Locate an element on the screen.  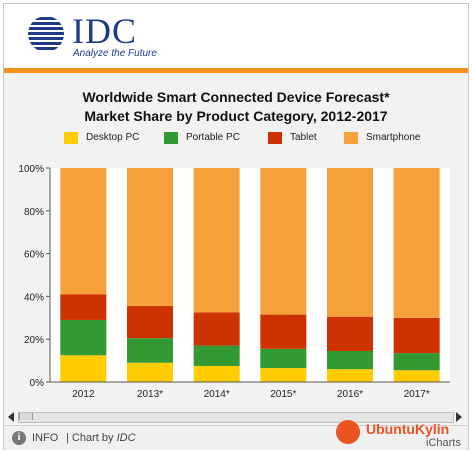
y-tick-label: 20% is located at coordinates (34, 340).